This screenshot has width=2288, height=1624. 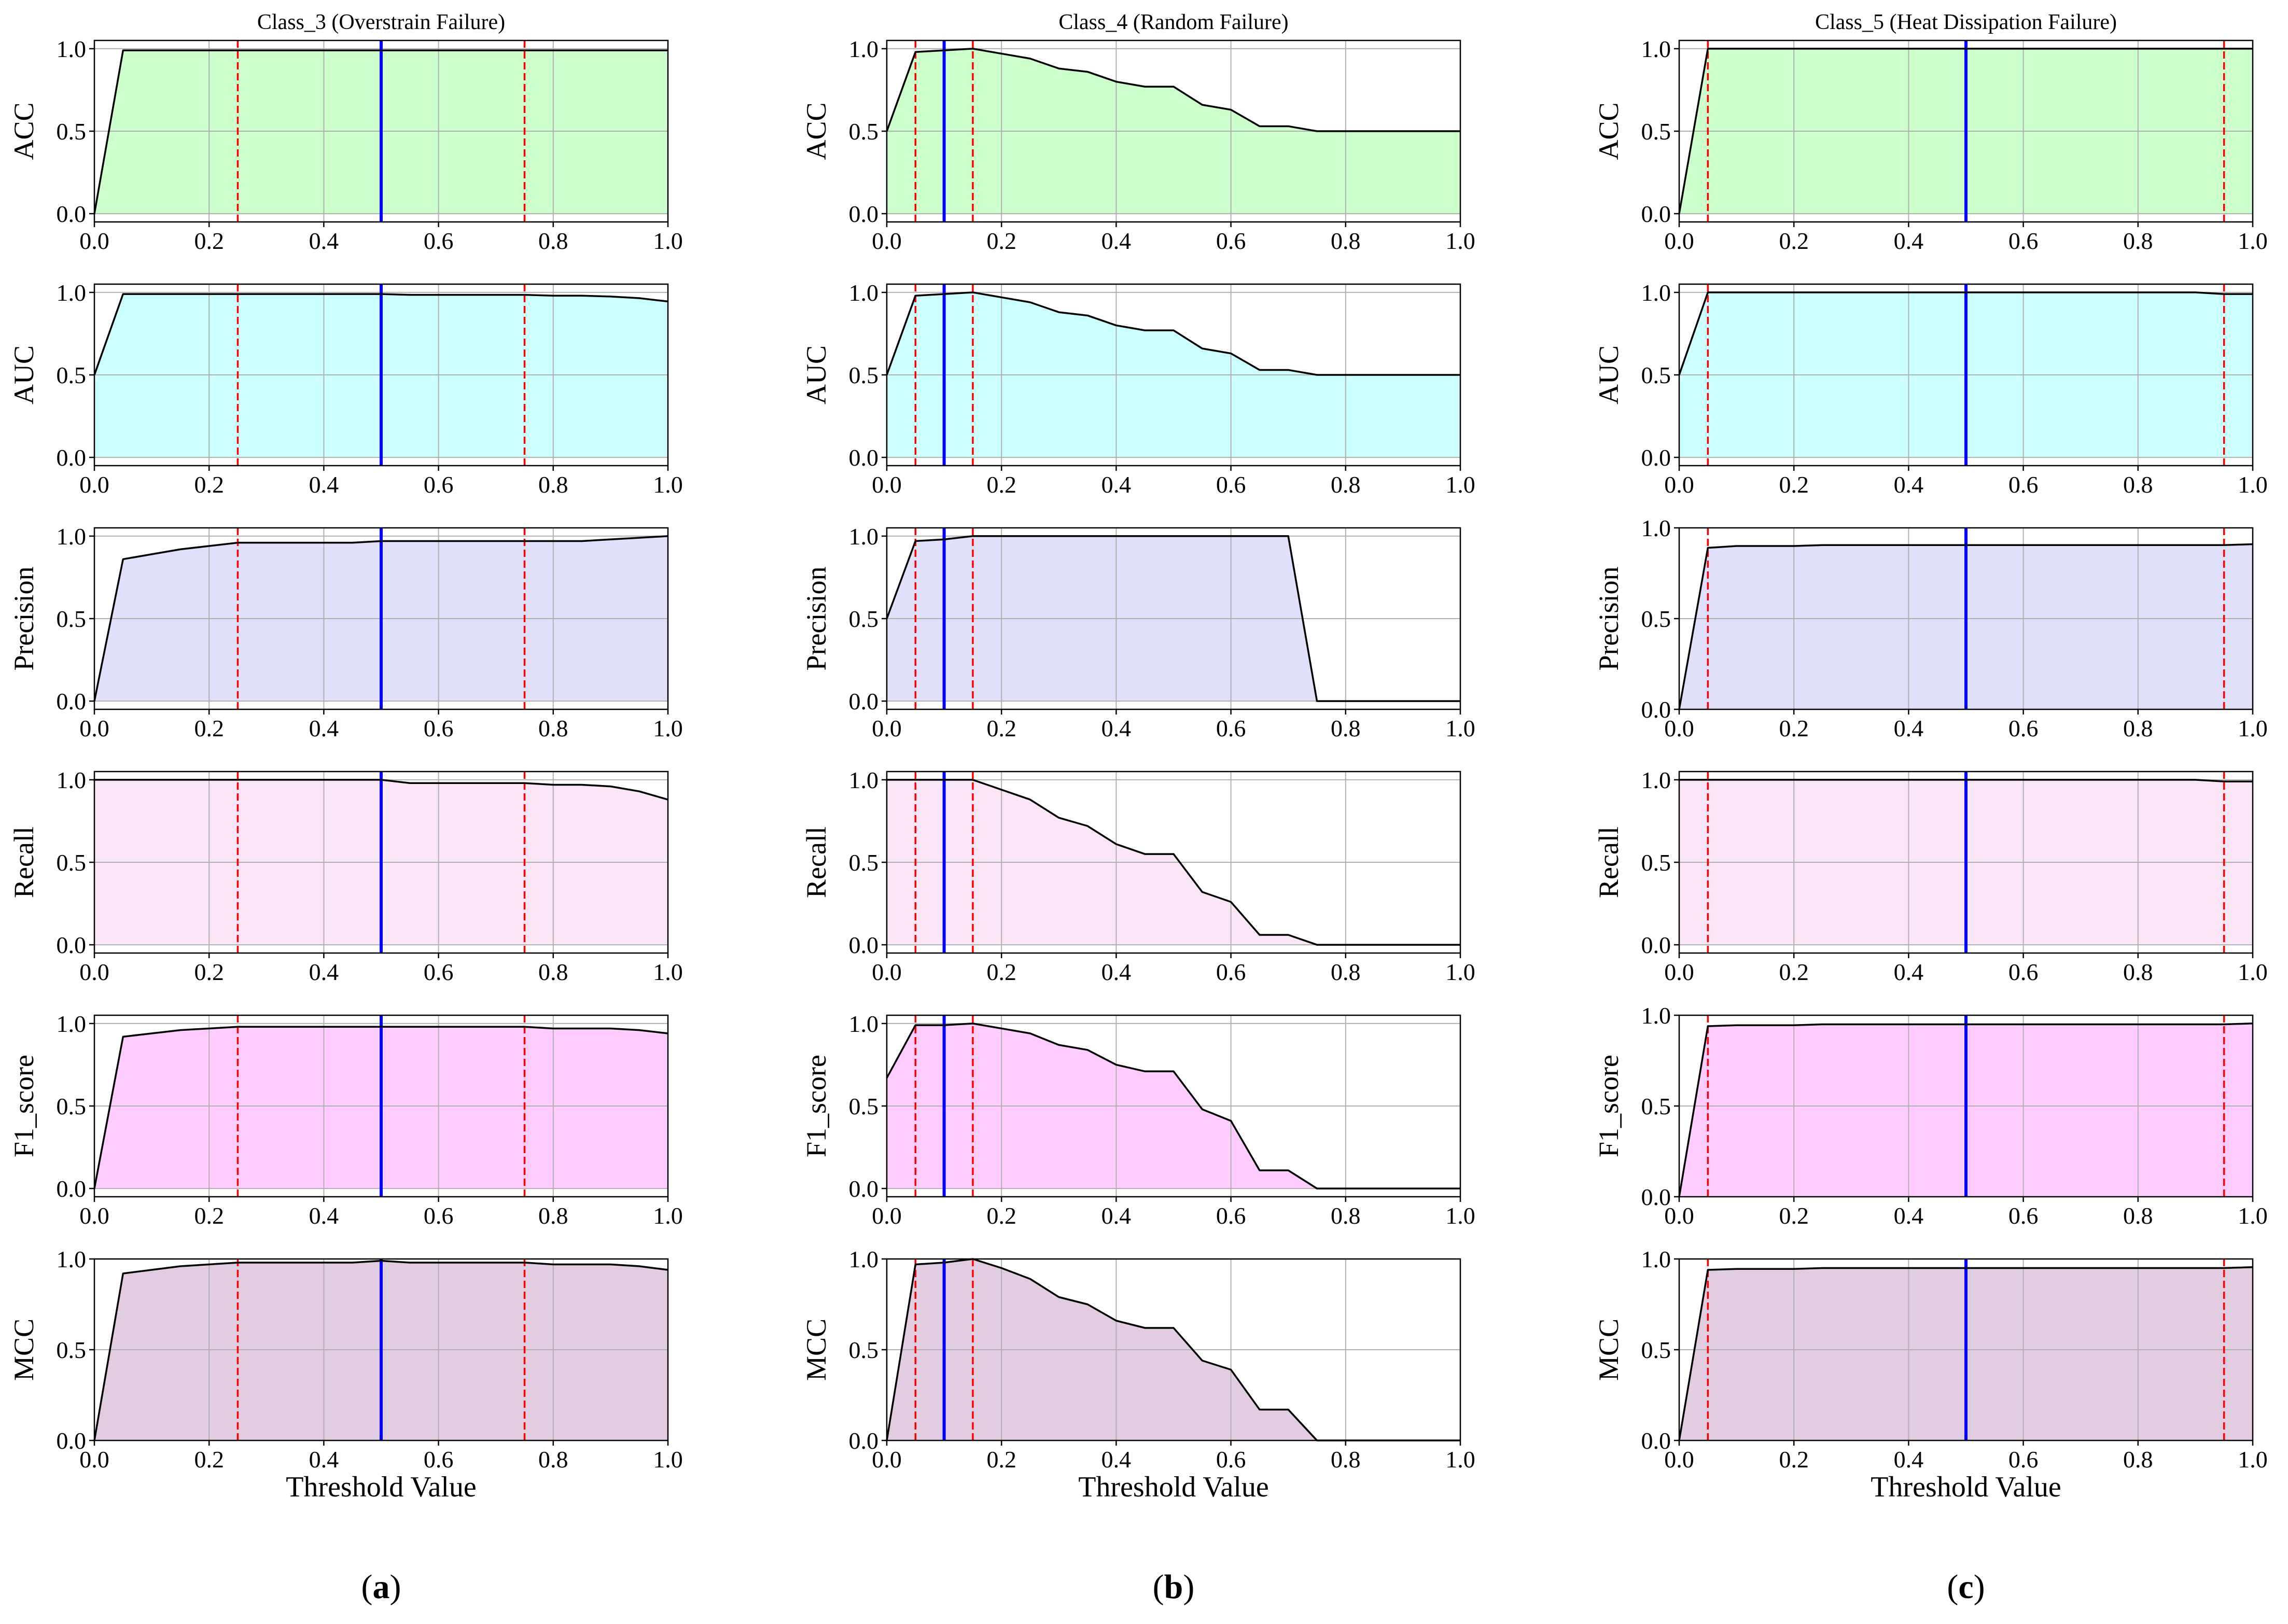 I want to click on y-axis-label: Recall, so click(x=1608, y=862).